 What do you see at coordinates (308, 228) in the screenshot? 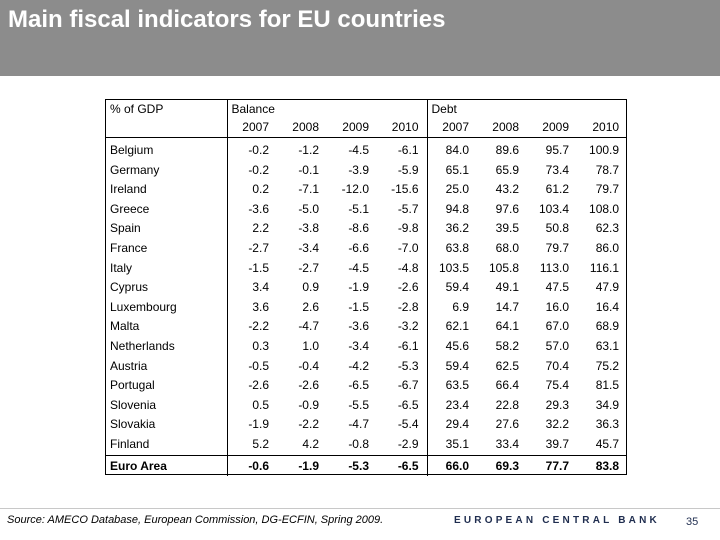
I see `balance-cell: -3.8` at bounding box center [308, 228].